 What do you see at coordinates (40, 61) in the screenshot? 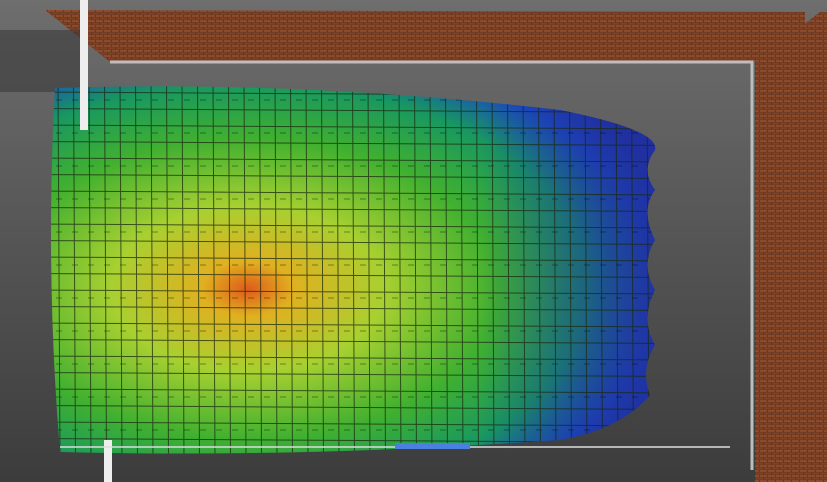
I see `corner-panel` at bounding box center [40, 61].